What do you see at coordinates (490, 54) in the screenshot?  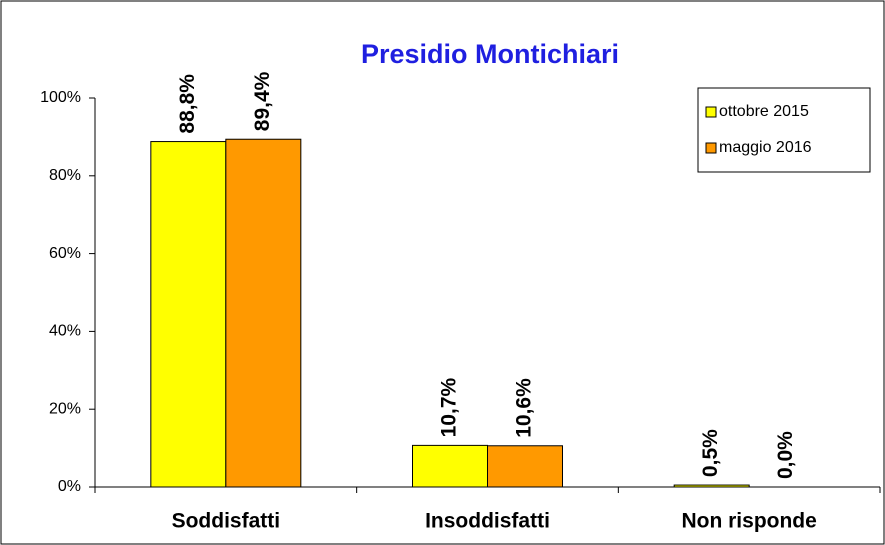 I see `chart-title: Presidio Montichiari` at bounding box center [490, 54].